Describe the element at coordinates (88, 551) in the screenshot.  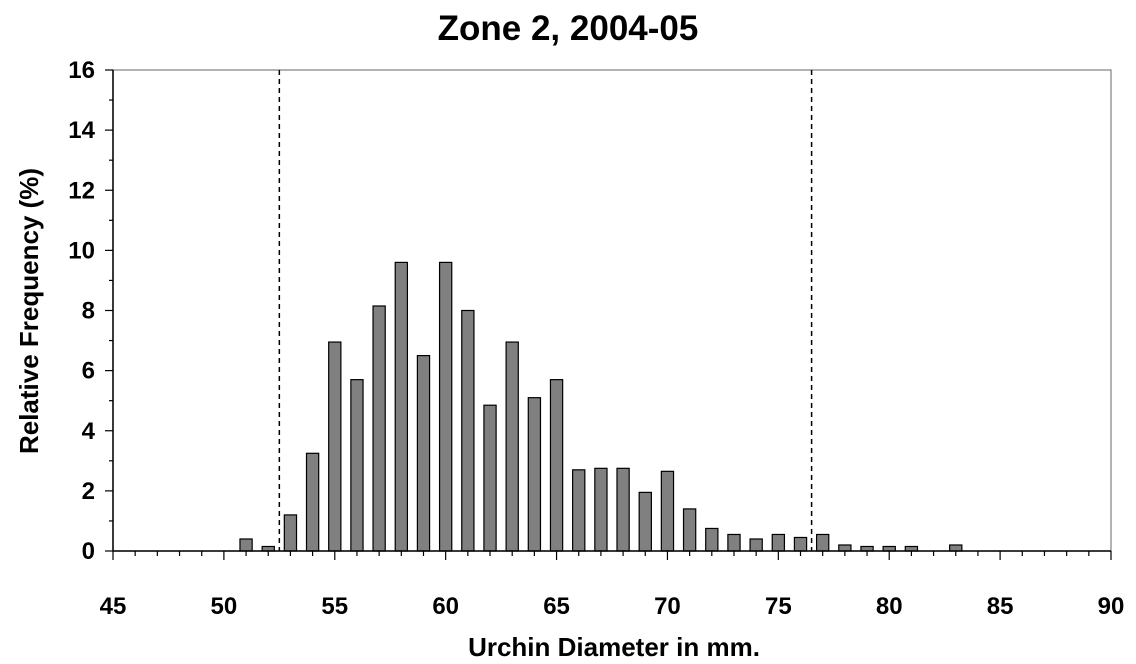
I see `y-tick-label: 0` at that location.